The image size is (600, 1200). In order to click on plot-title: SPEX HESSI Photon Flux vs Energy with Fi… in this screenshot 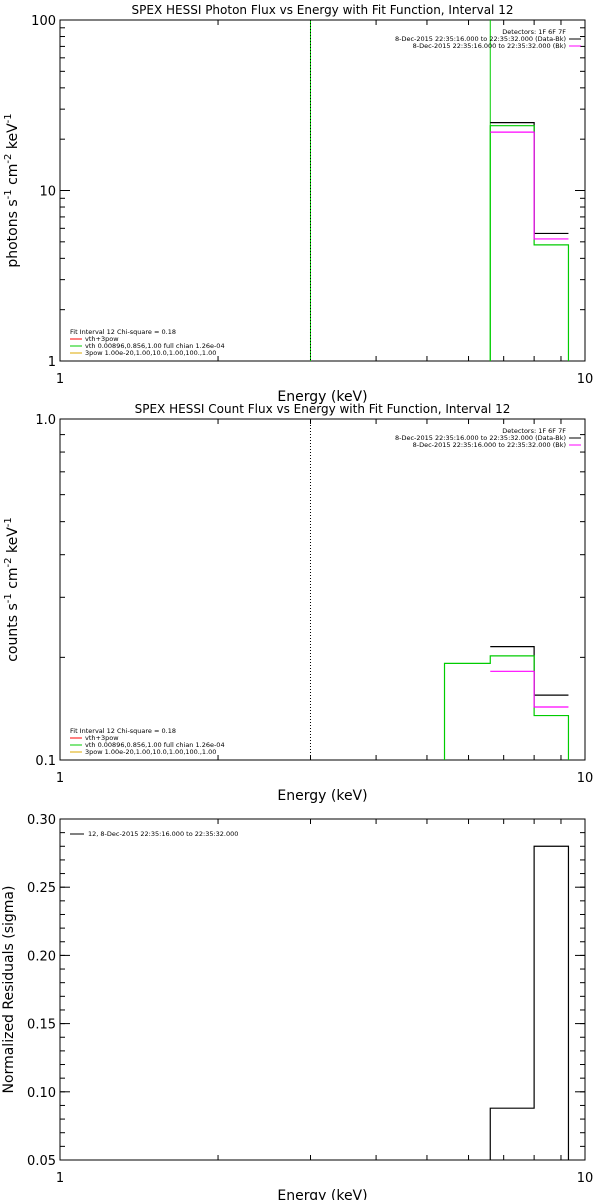, I will do `click(323, 10)`.